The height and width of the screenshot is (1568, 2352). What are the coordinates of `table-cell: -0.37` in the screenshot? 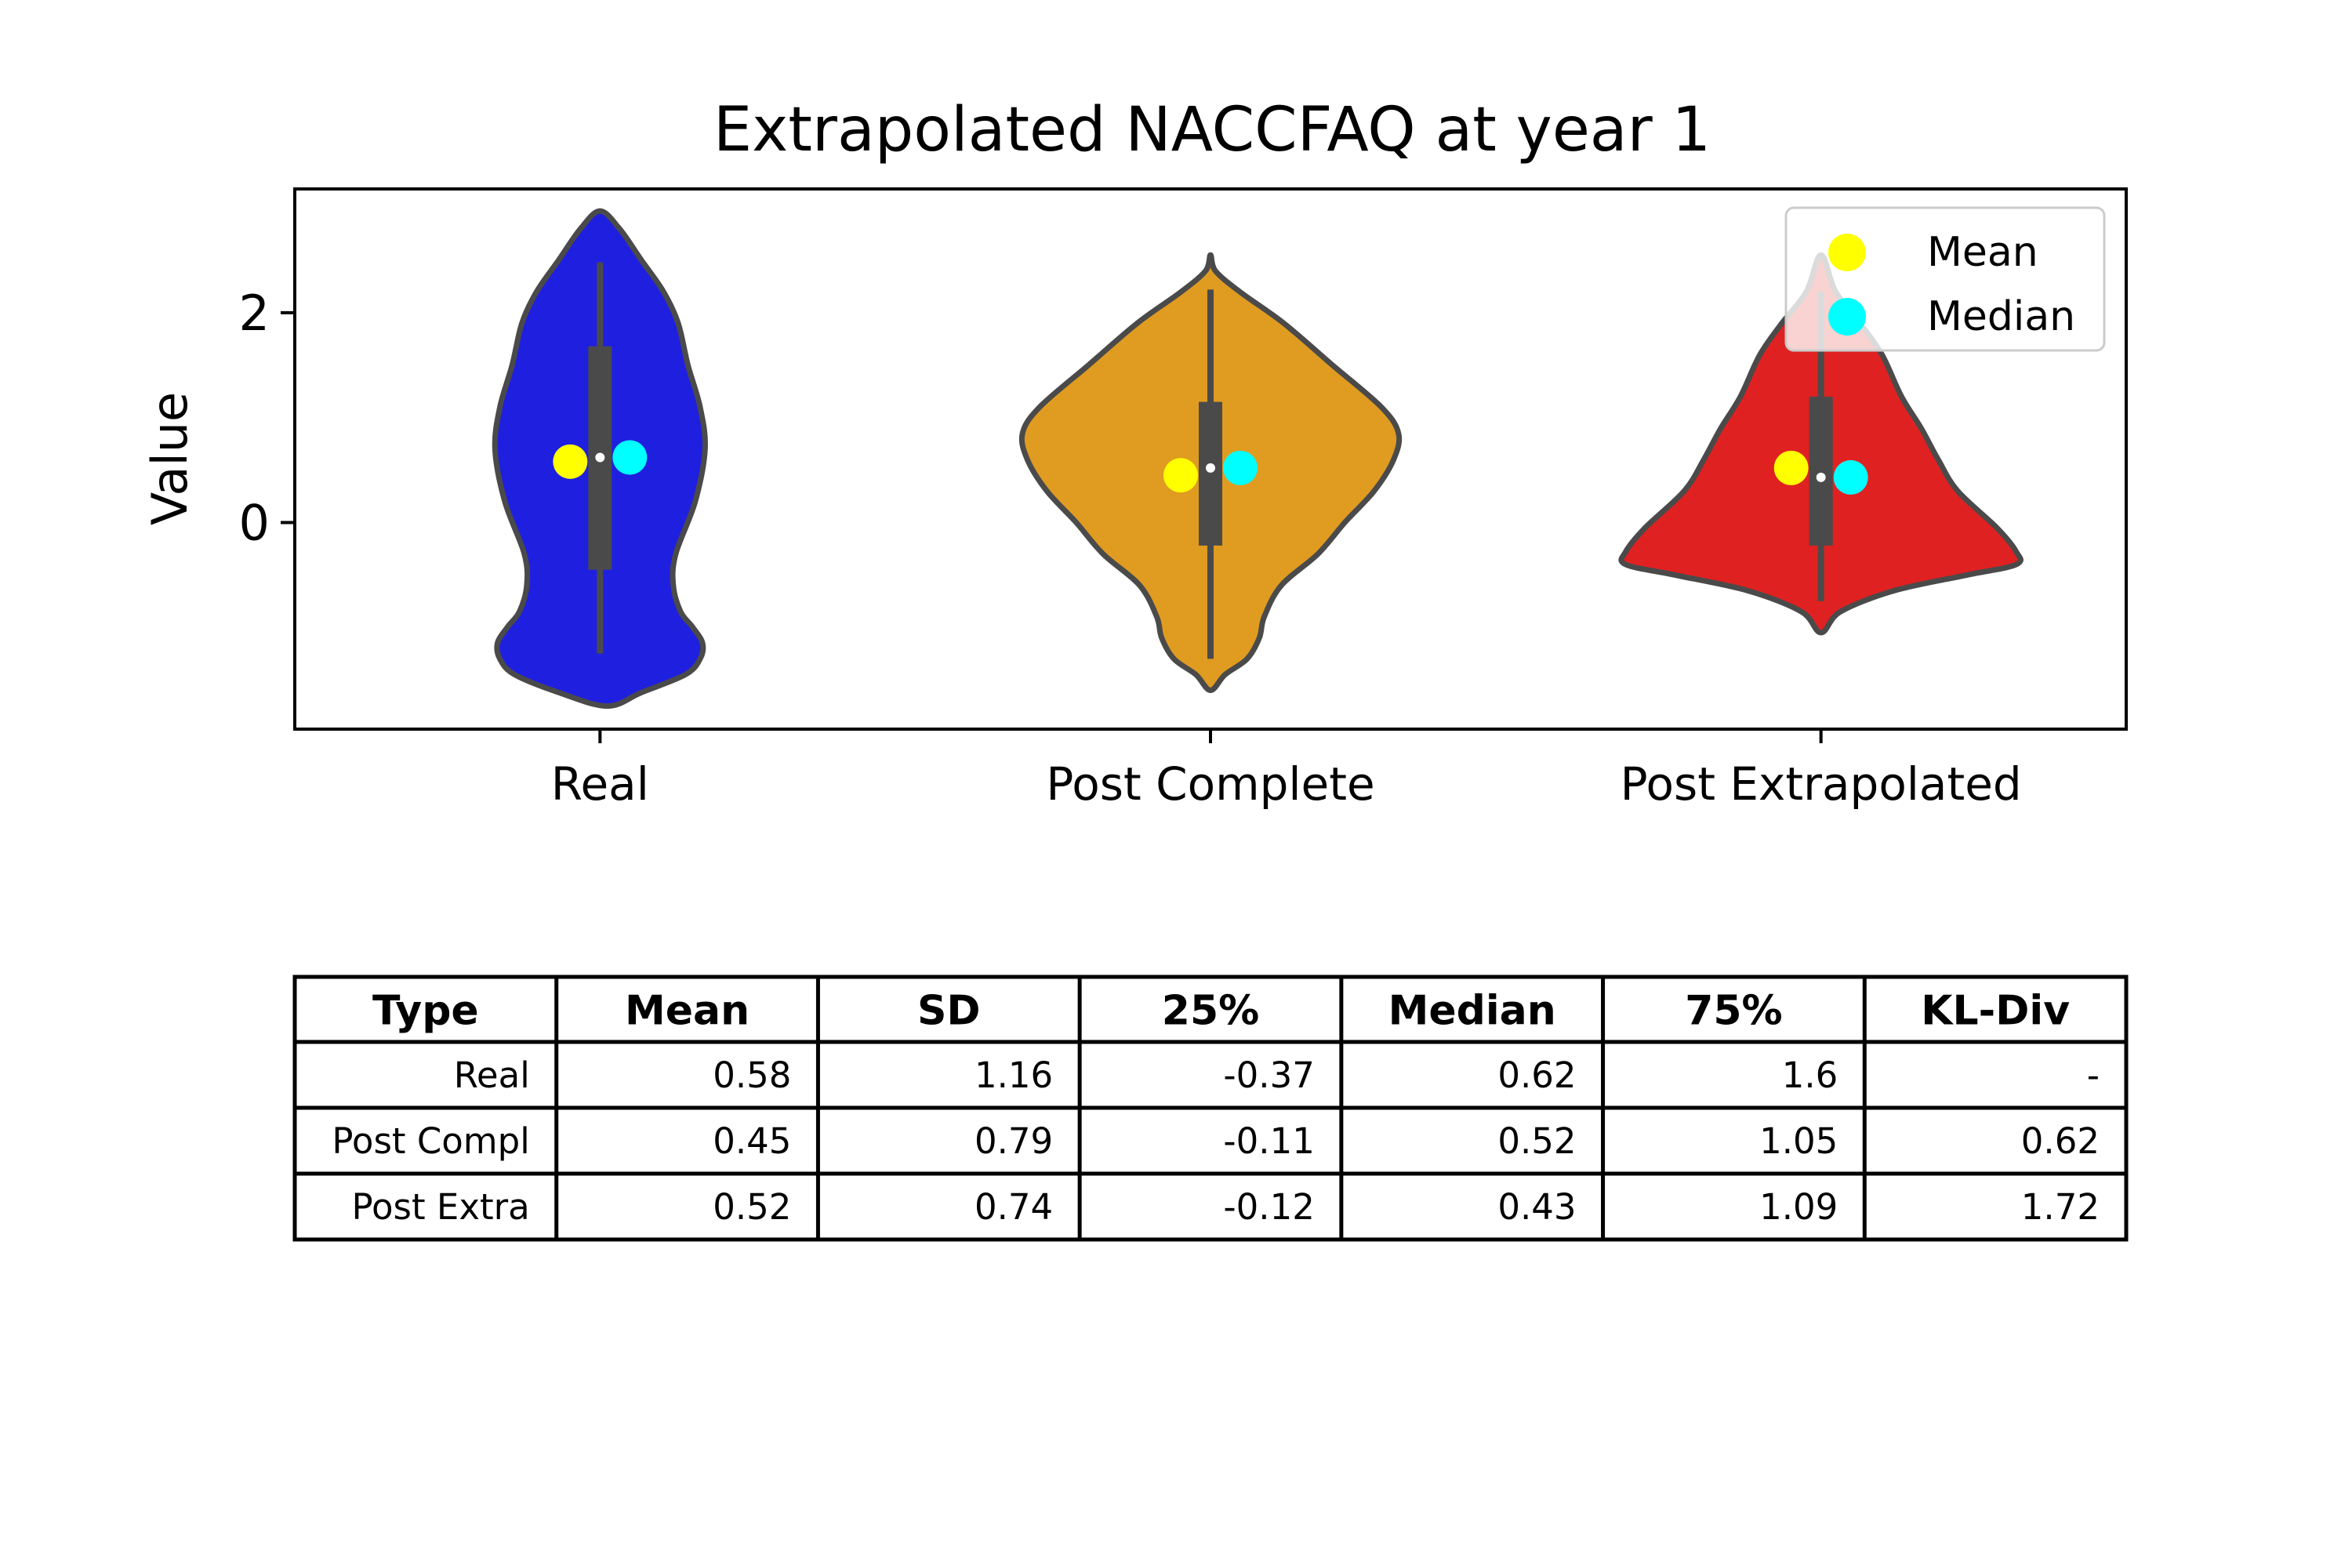 It's located at (1268, 1075).